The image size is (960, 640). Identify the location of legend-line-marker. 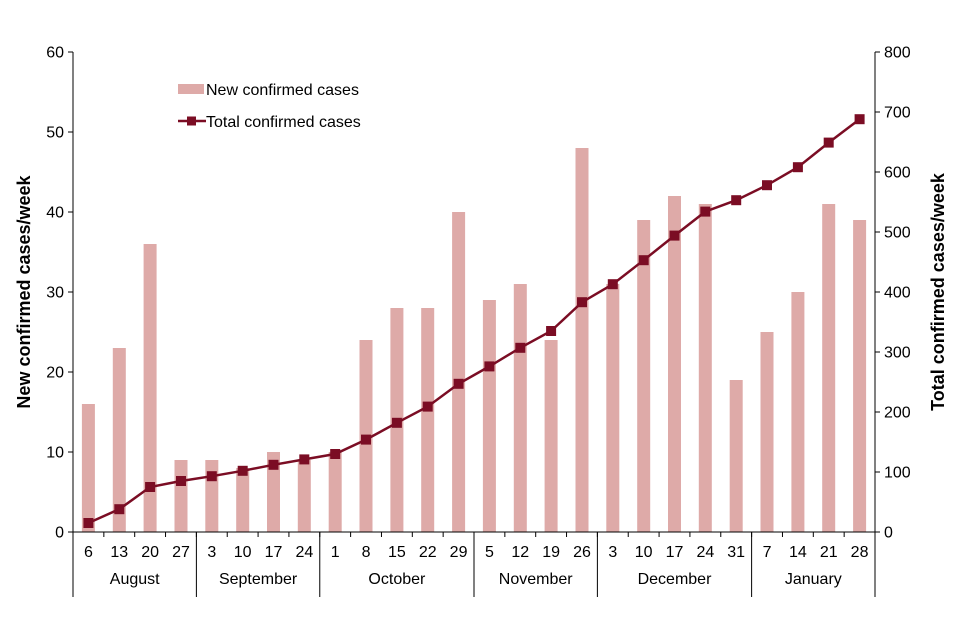
(191, 121).